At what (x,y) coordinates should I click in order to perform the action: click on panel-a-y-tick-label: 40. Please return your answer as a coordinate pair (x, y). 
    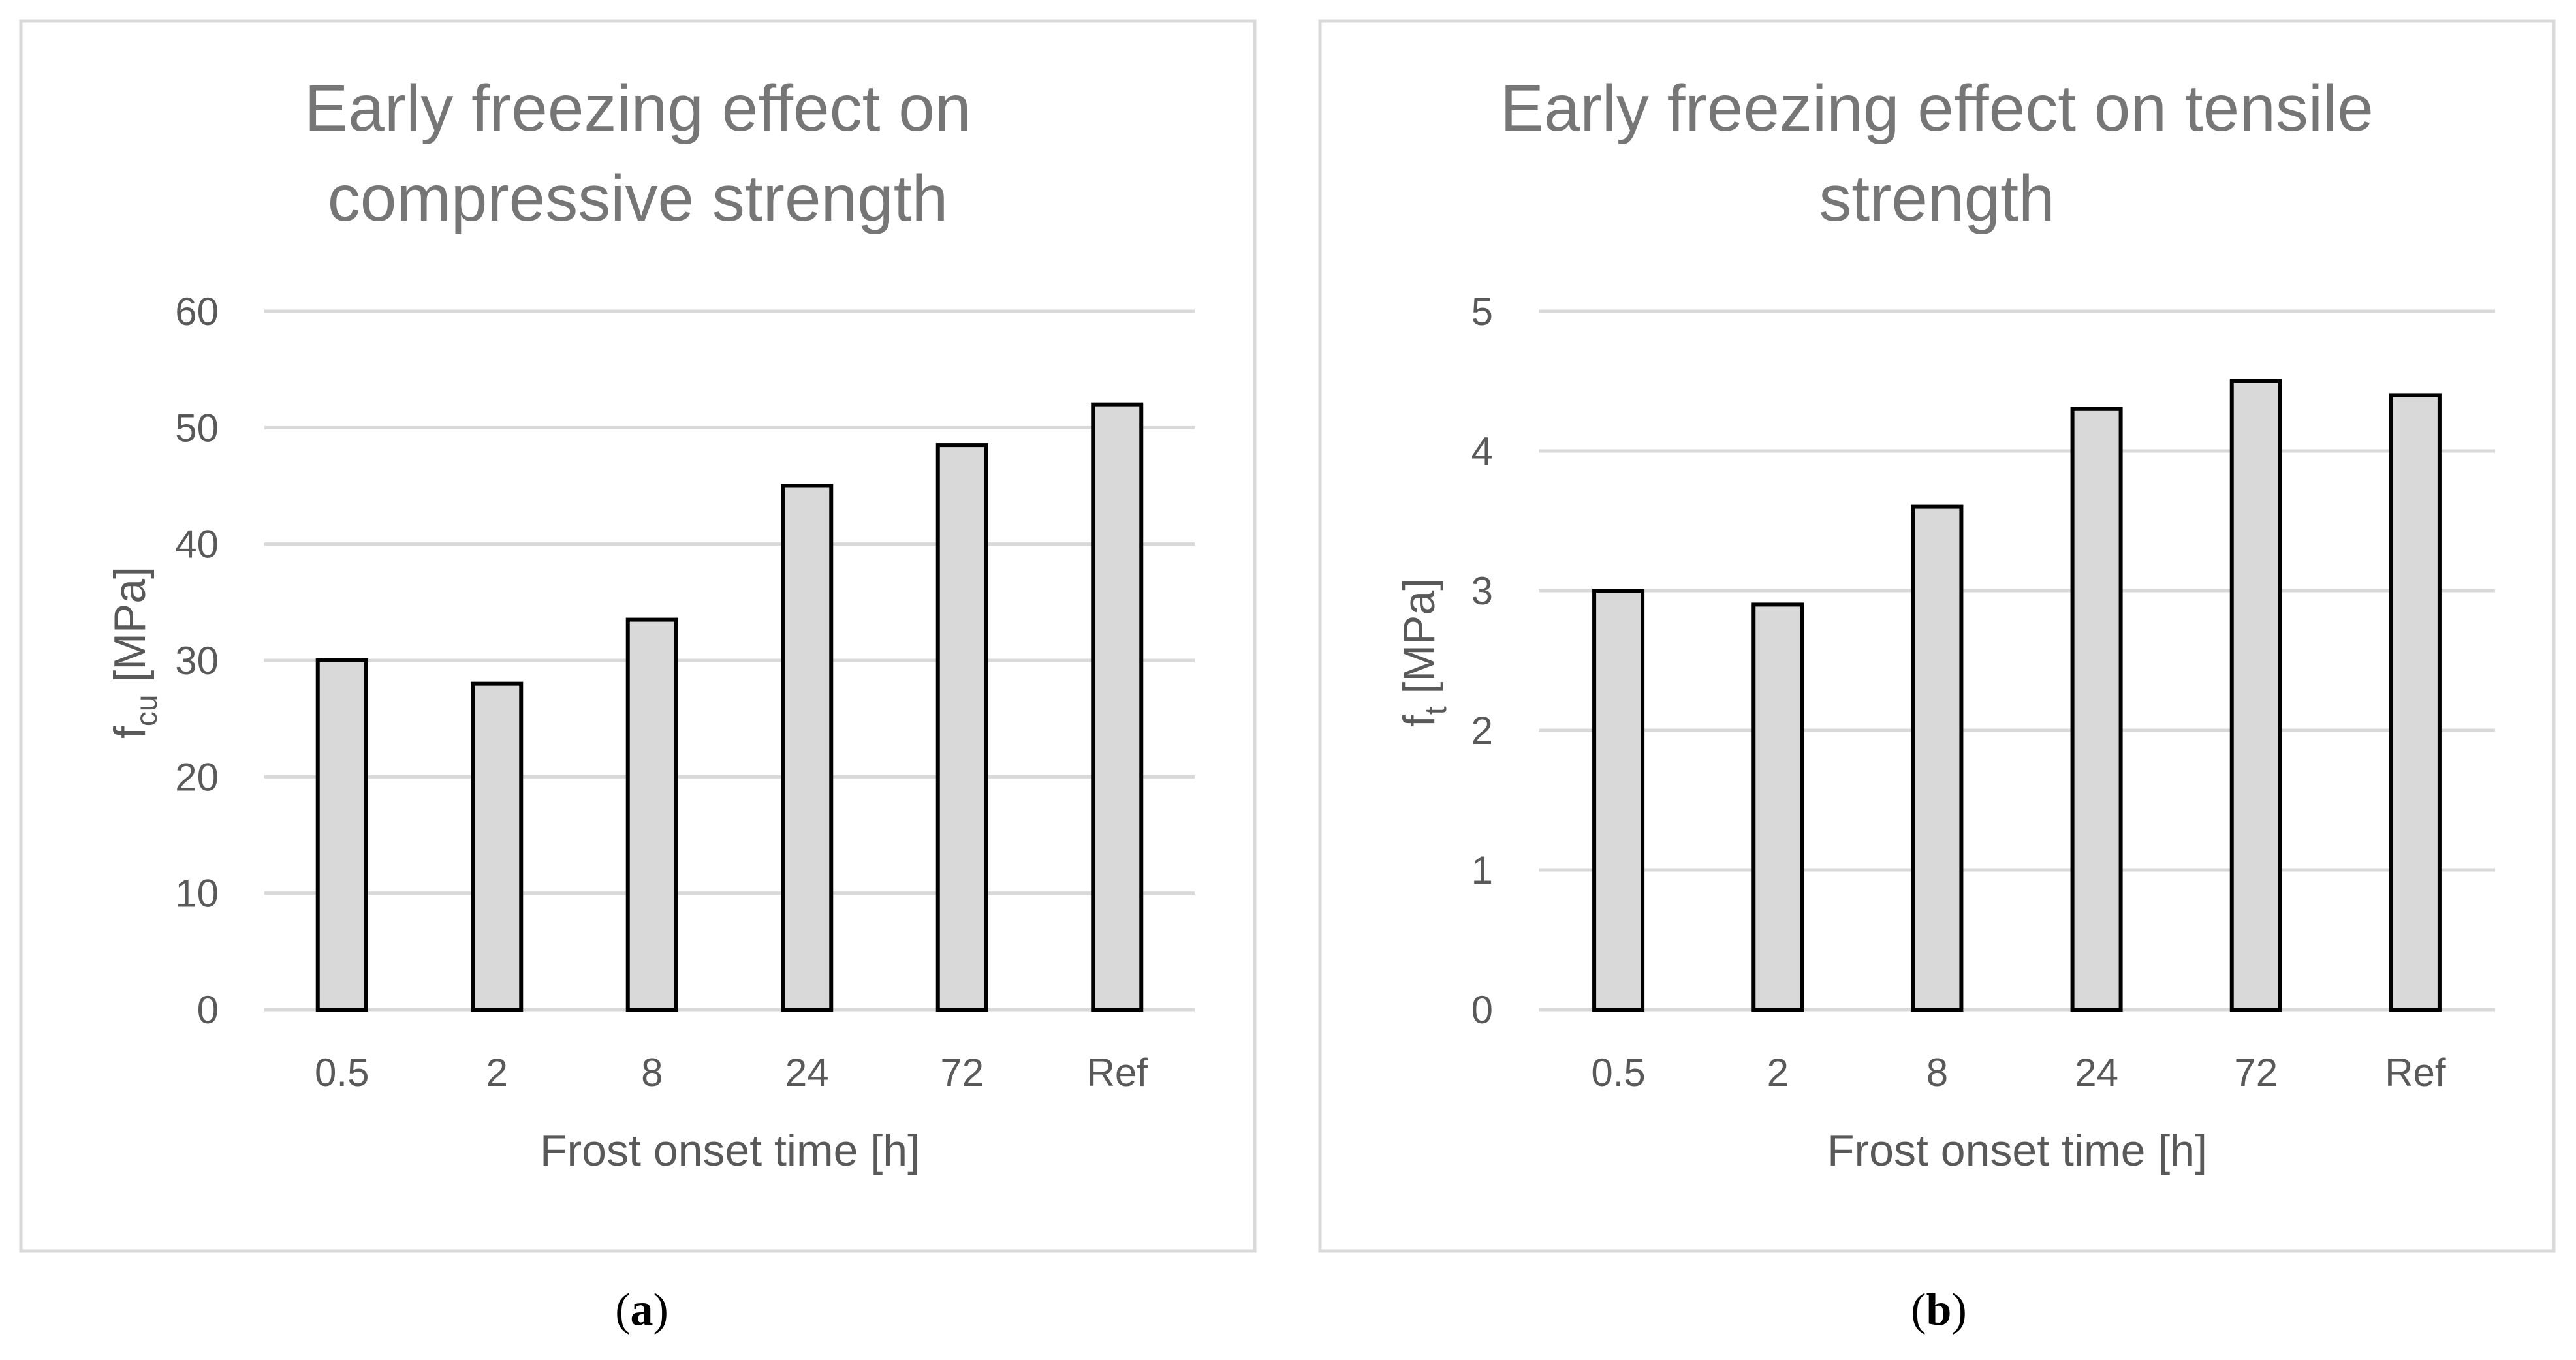
    Looking at the image, I should click on (197, 544).